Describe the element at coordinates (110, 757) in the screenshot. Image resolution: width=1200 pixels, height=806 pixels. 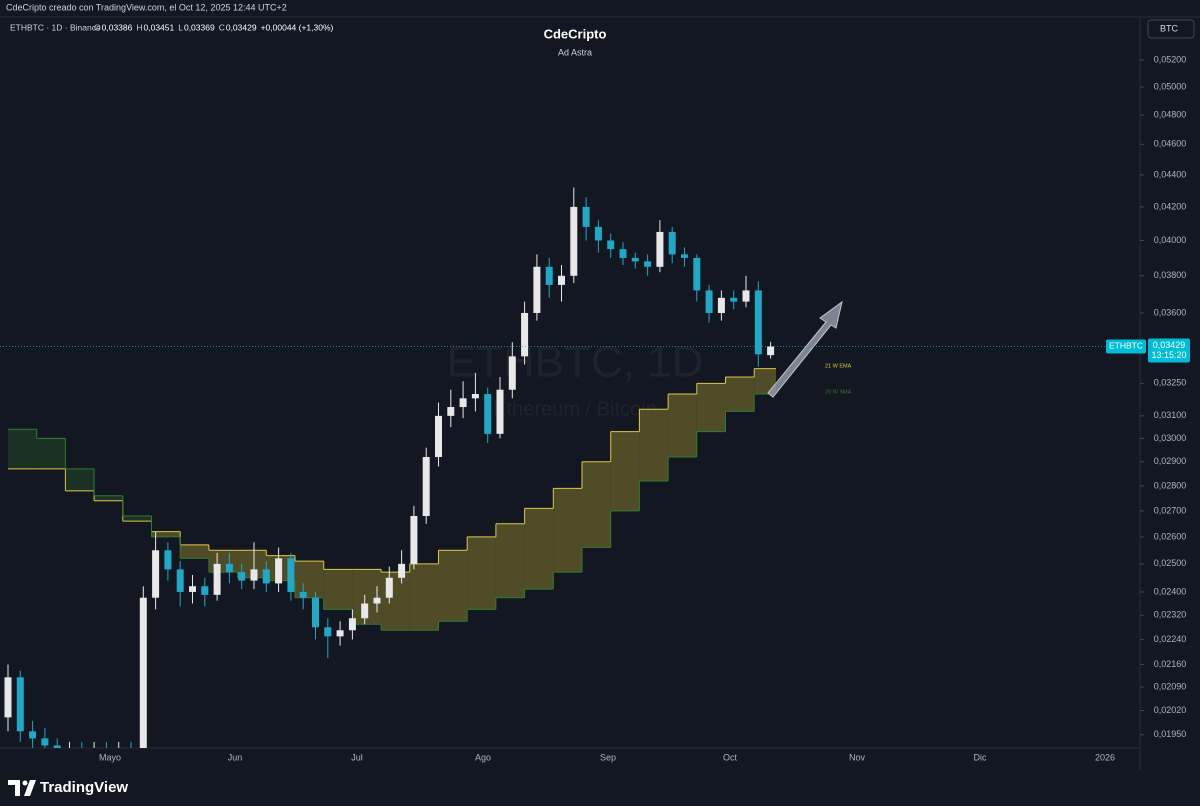
I see `x-tick-label: Mayo` at that location.